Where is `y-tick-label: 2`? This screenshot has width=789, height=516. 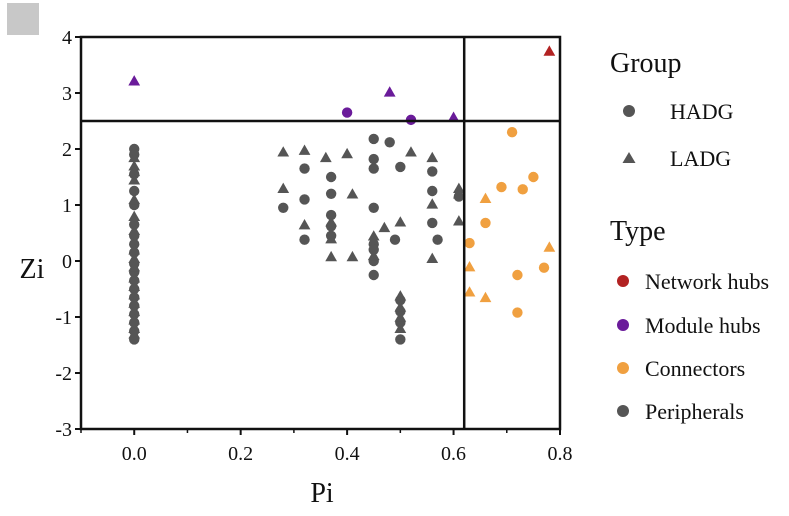
y-tick-label: 2 is located at coordinates (67, 150).